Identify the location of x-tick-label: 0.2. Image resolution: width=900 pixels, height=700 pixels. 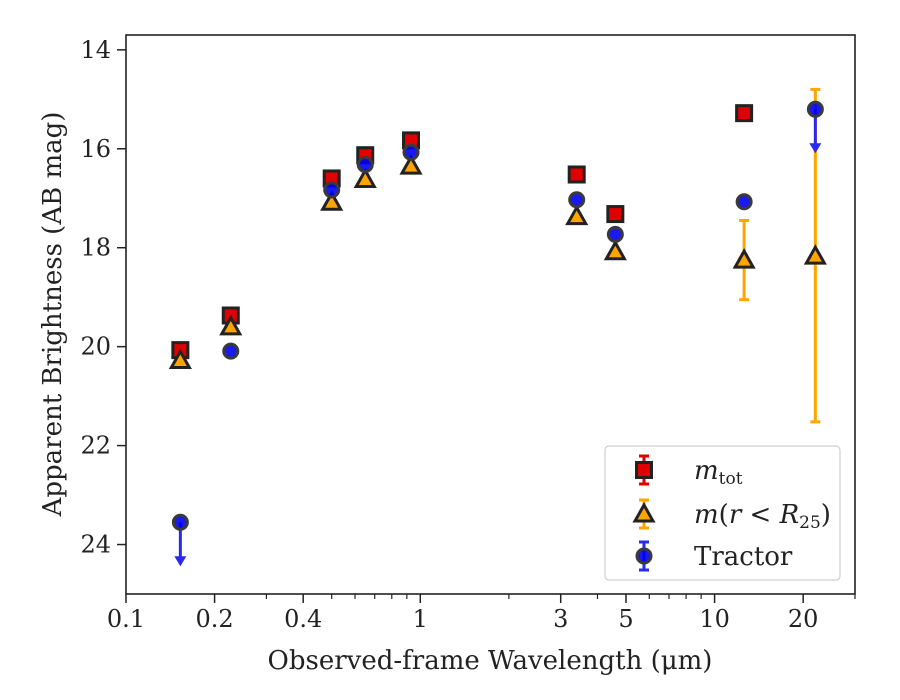
(215, 619).